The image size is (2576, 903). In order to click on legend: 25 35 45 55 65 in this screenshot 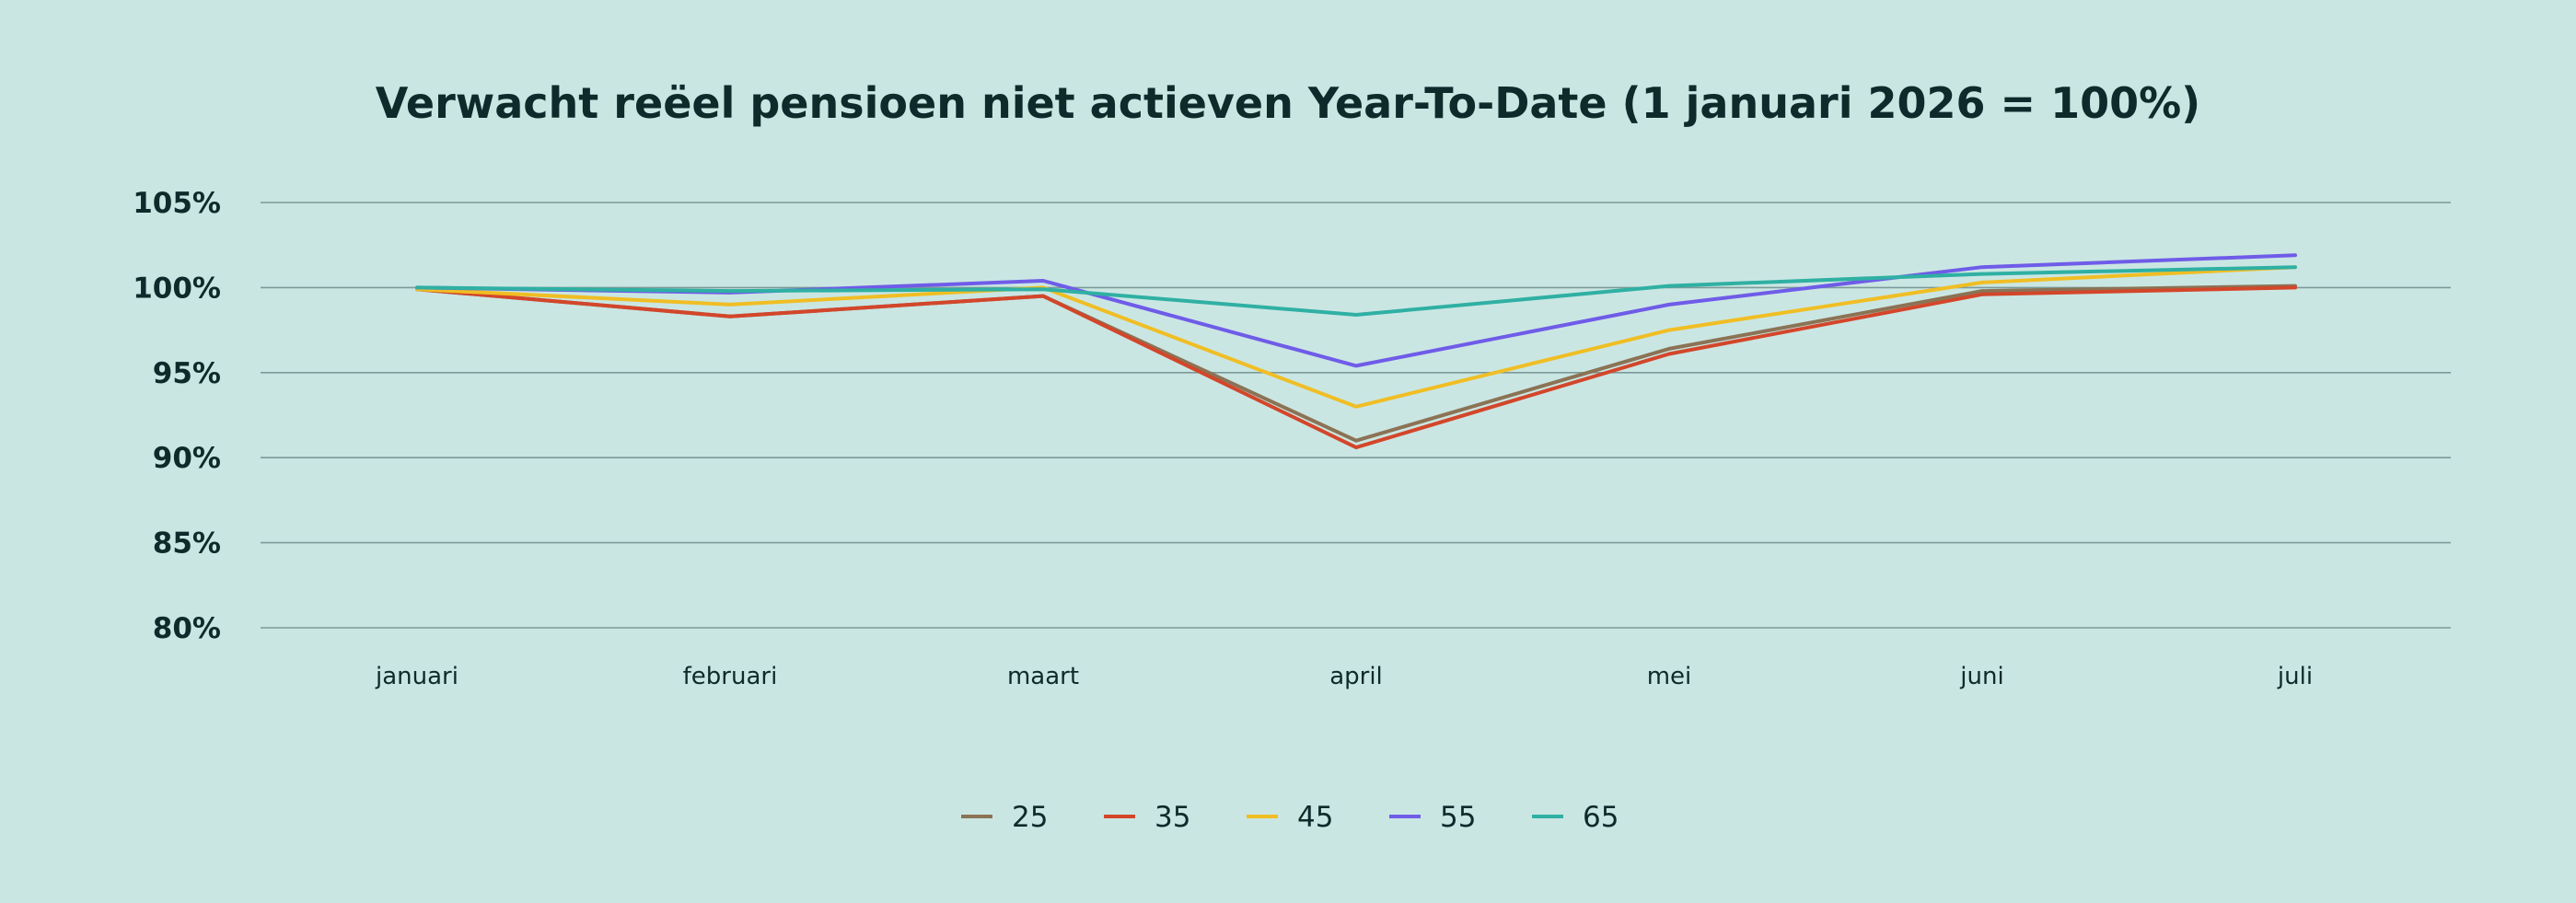, I will do `click(1290, 817)`.